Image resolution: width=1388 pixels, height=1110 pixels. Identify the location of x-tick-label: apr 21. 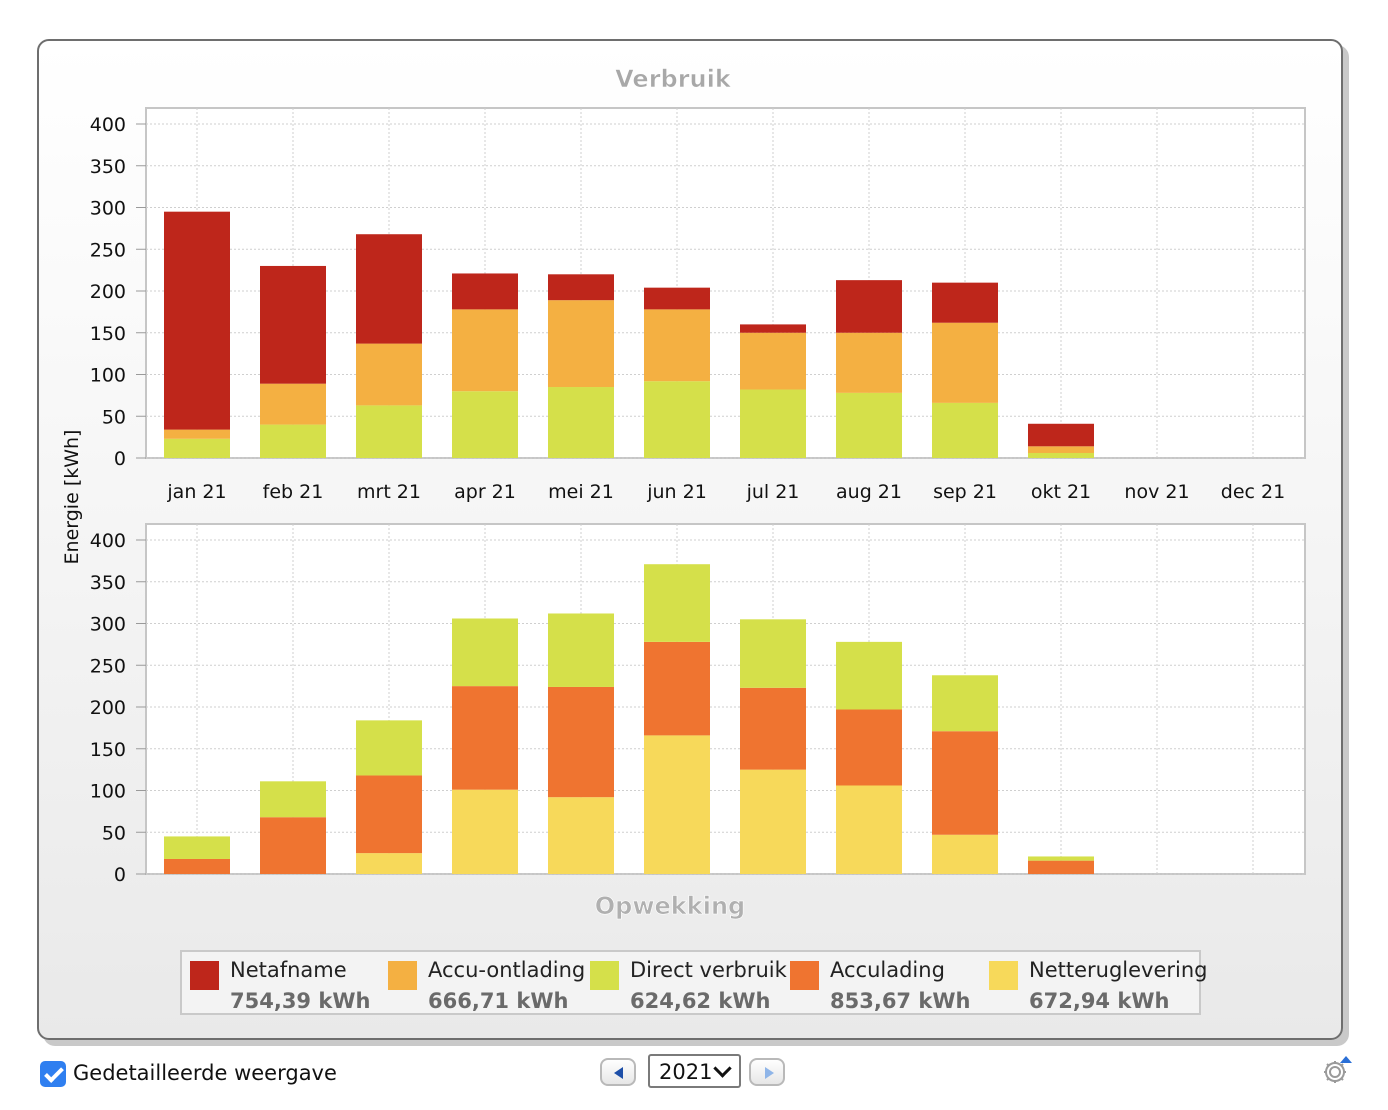
(485, 492).